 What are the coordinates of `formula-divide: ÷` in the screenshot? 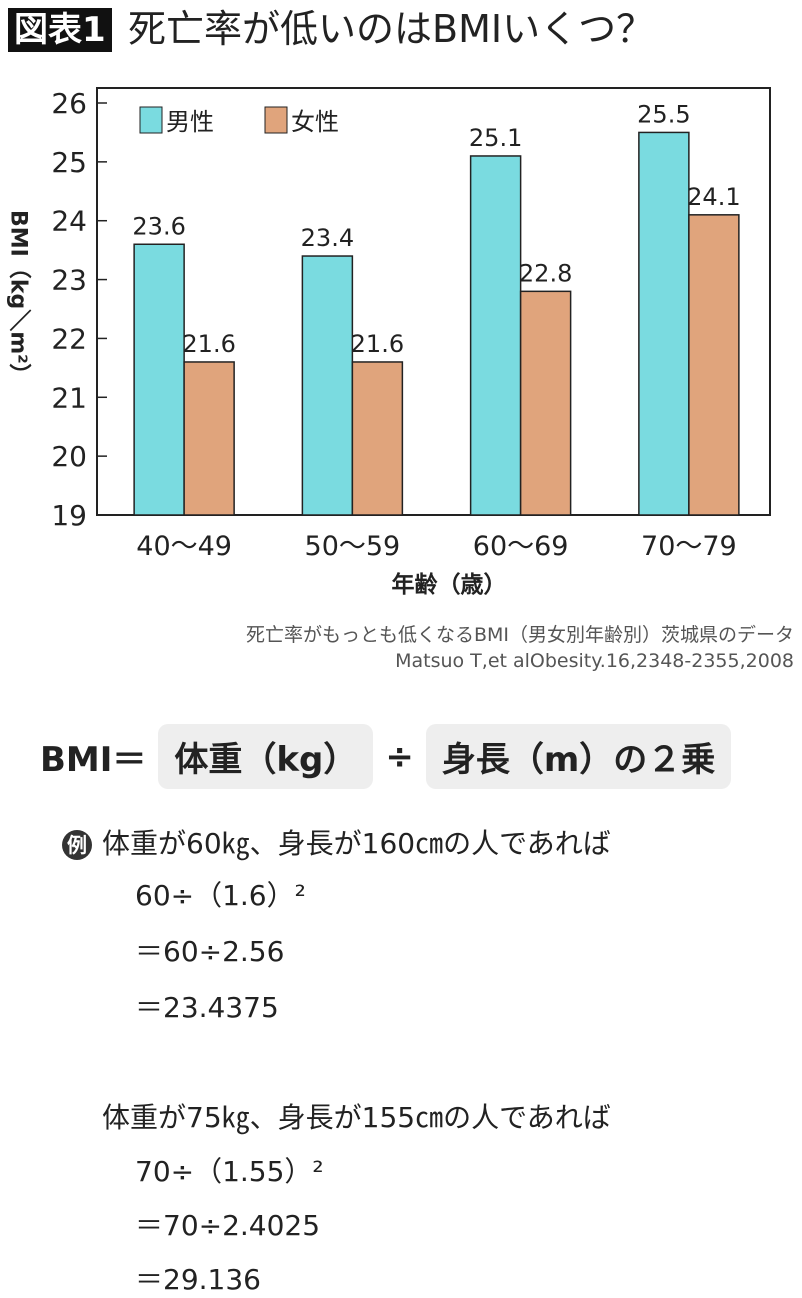 It's located at (399, 756).